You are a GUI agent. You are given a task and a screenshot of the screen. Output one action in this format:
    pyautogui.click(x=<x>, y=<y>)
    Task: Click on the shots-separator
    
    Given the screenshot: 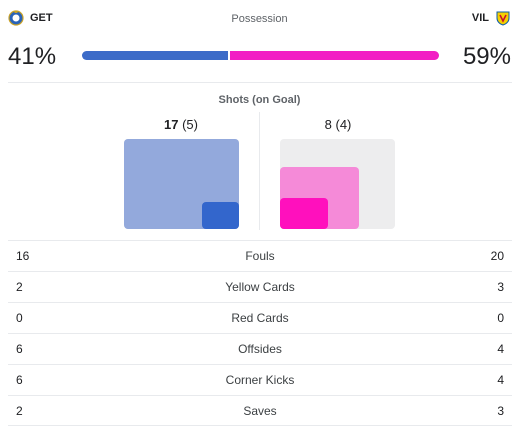 What is the action you would take?
    pyautogui.click(x=259, y=171)
    